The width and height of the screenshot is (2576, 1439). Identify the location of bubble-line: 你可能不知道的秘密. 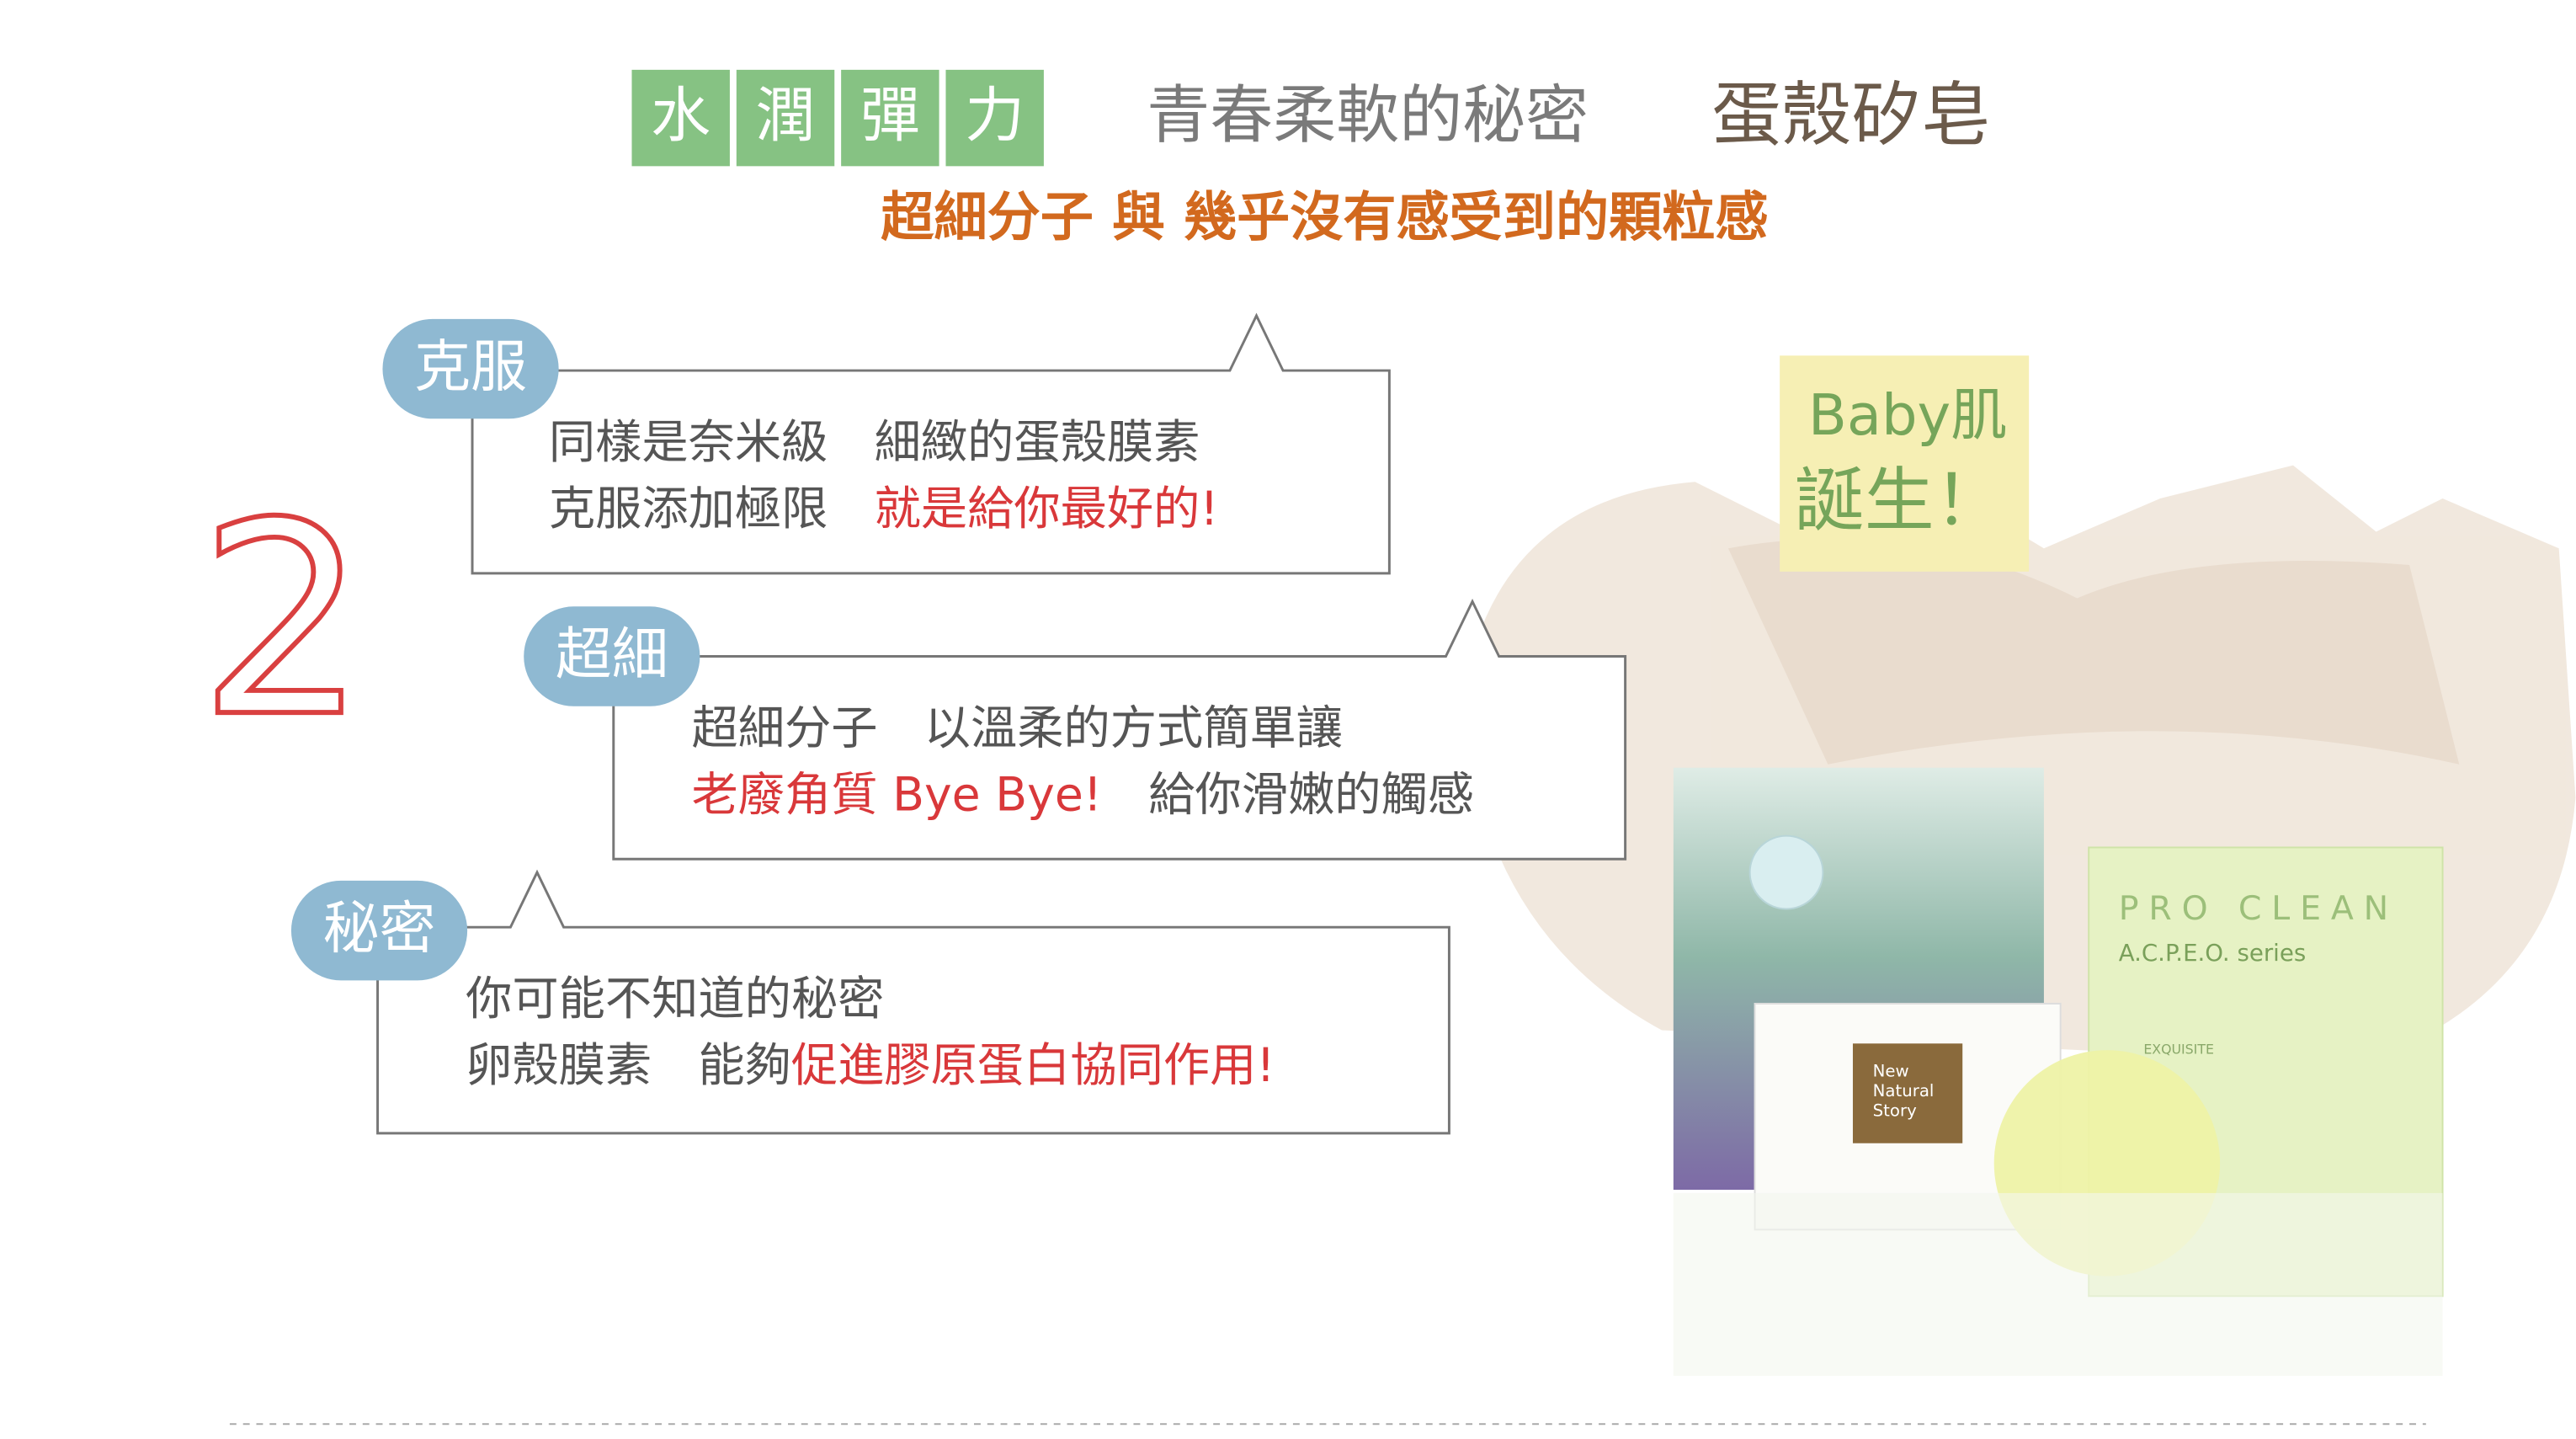
(675, 999).